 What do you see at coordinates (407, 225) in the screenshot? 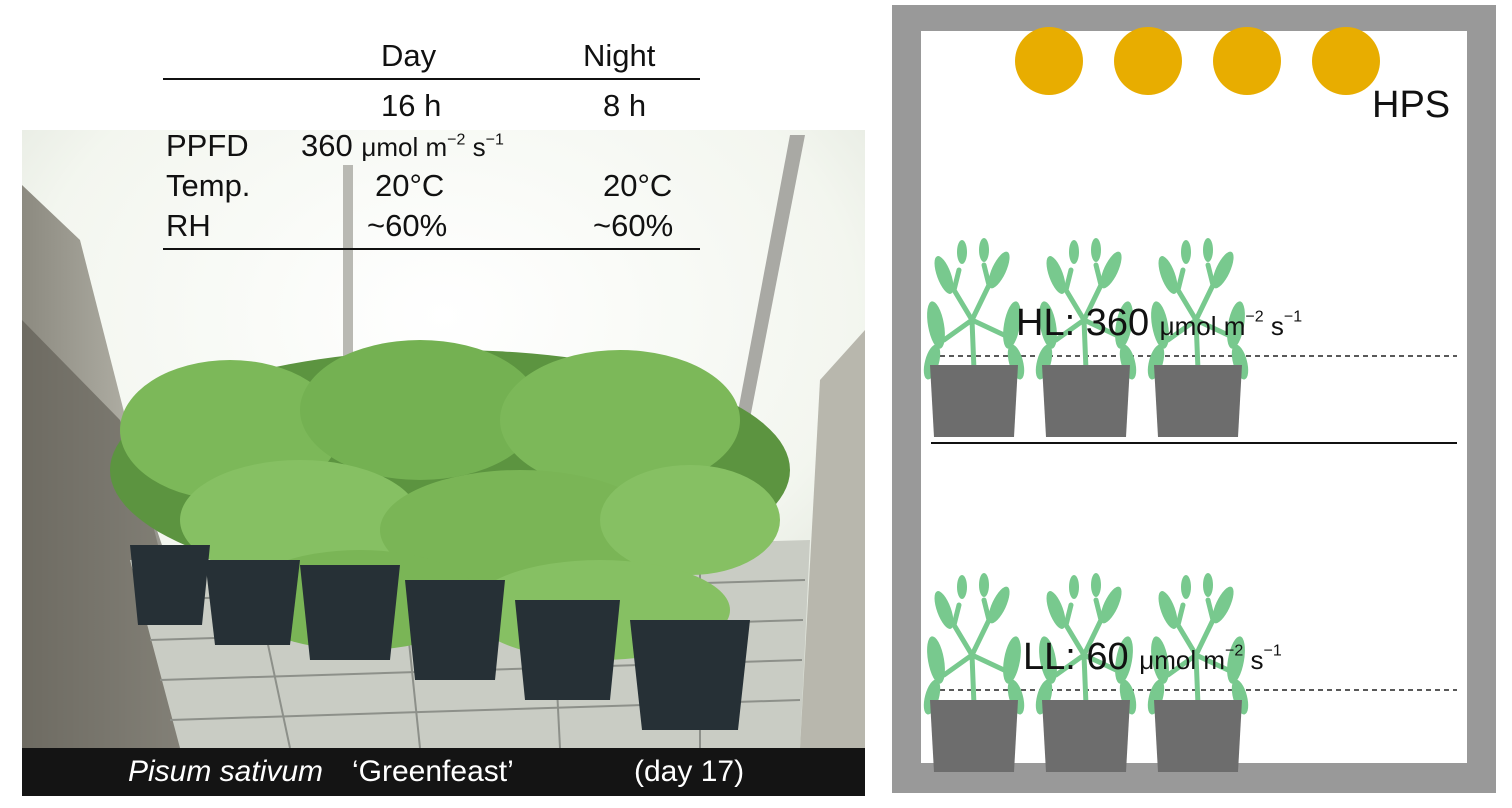
I see `rh-day: ~60%` at bounding box center [407, 225].